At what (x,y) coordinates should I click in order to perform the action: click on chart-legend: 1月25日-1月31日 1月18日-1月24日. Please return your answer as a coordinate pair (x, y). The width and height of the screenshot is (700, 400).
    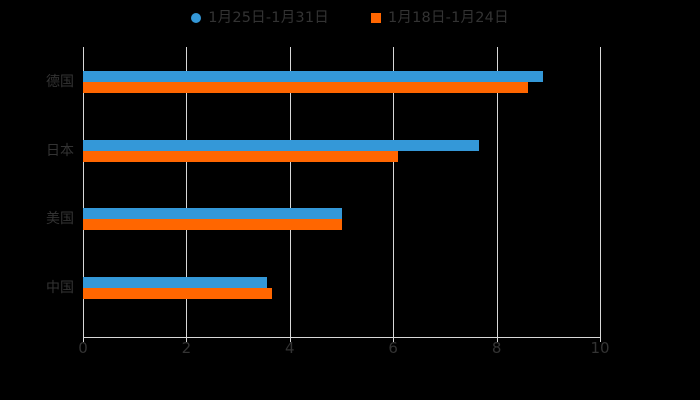
    Looking at the image, I should click on (350, 18).